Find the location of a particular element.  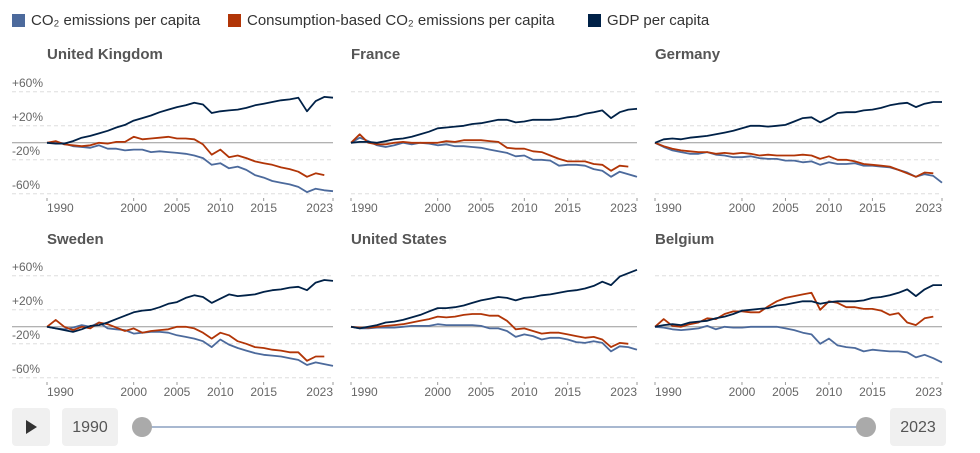

end-year-box is located at coordinates (918, 427).